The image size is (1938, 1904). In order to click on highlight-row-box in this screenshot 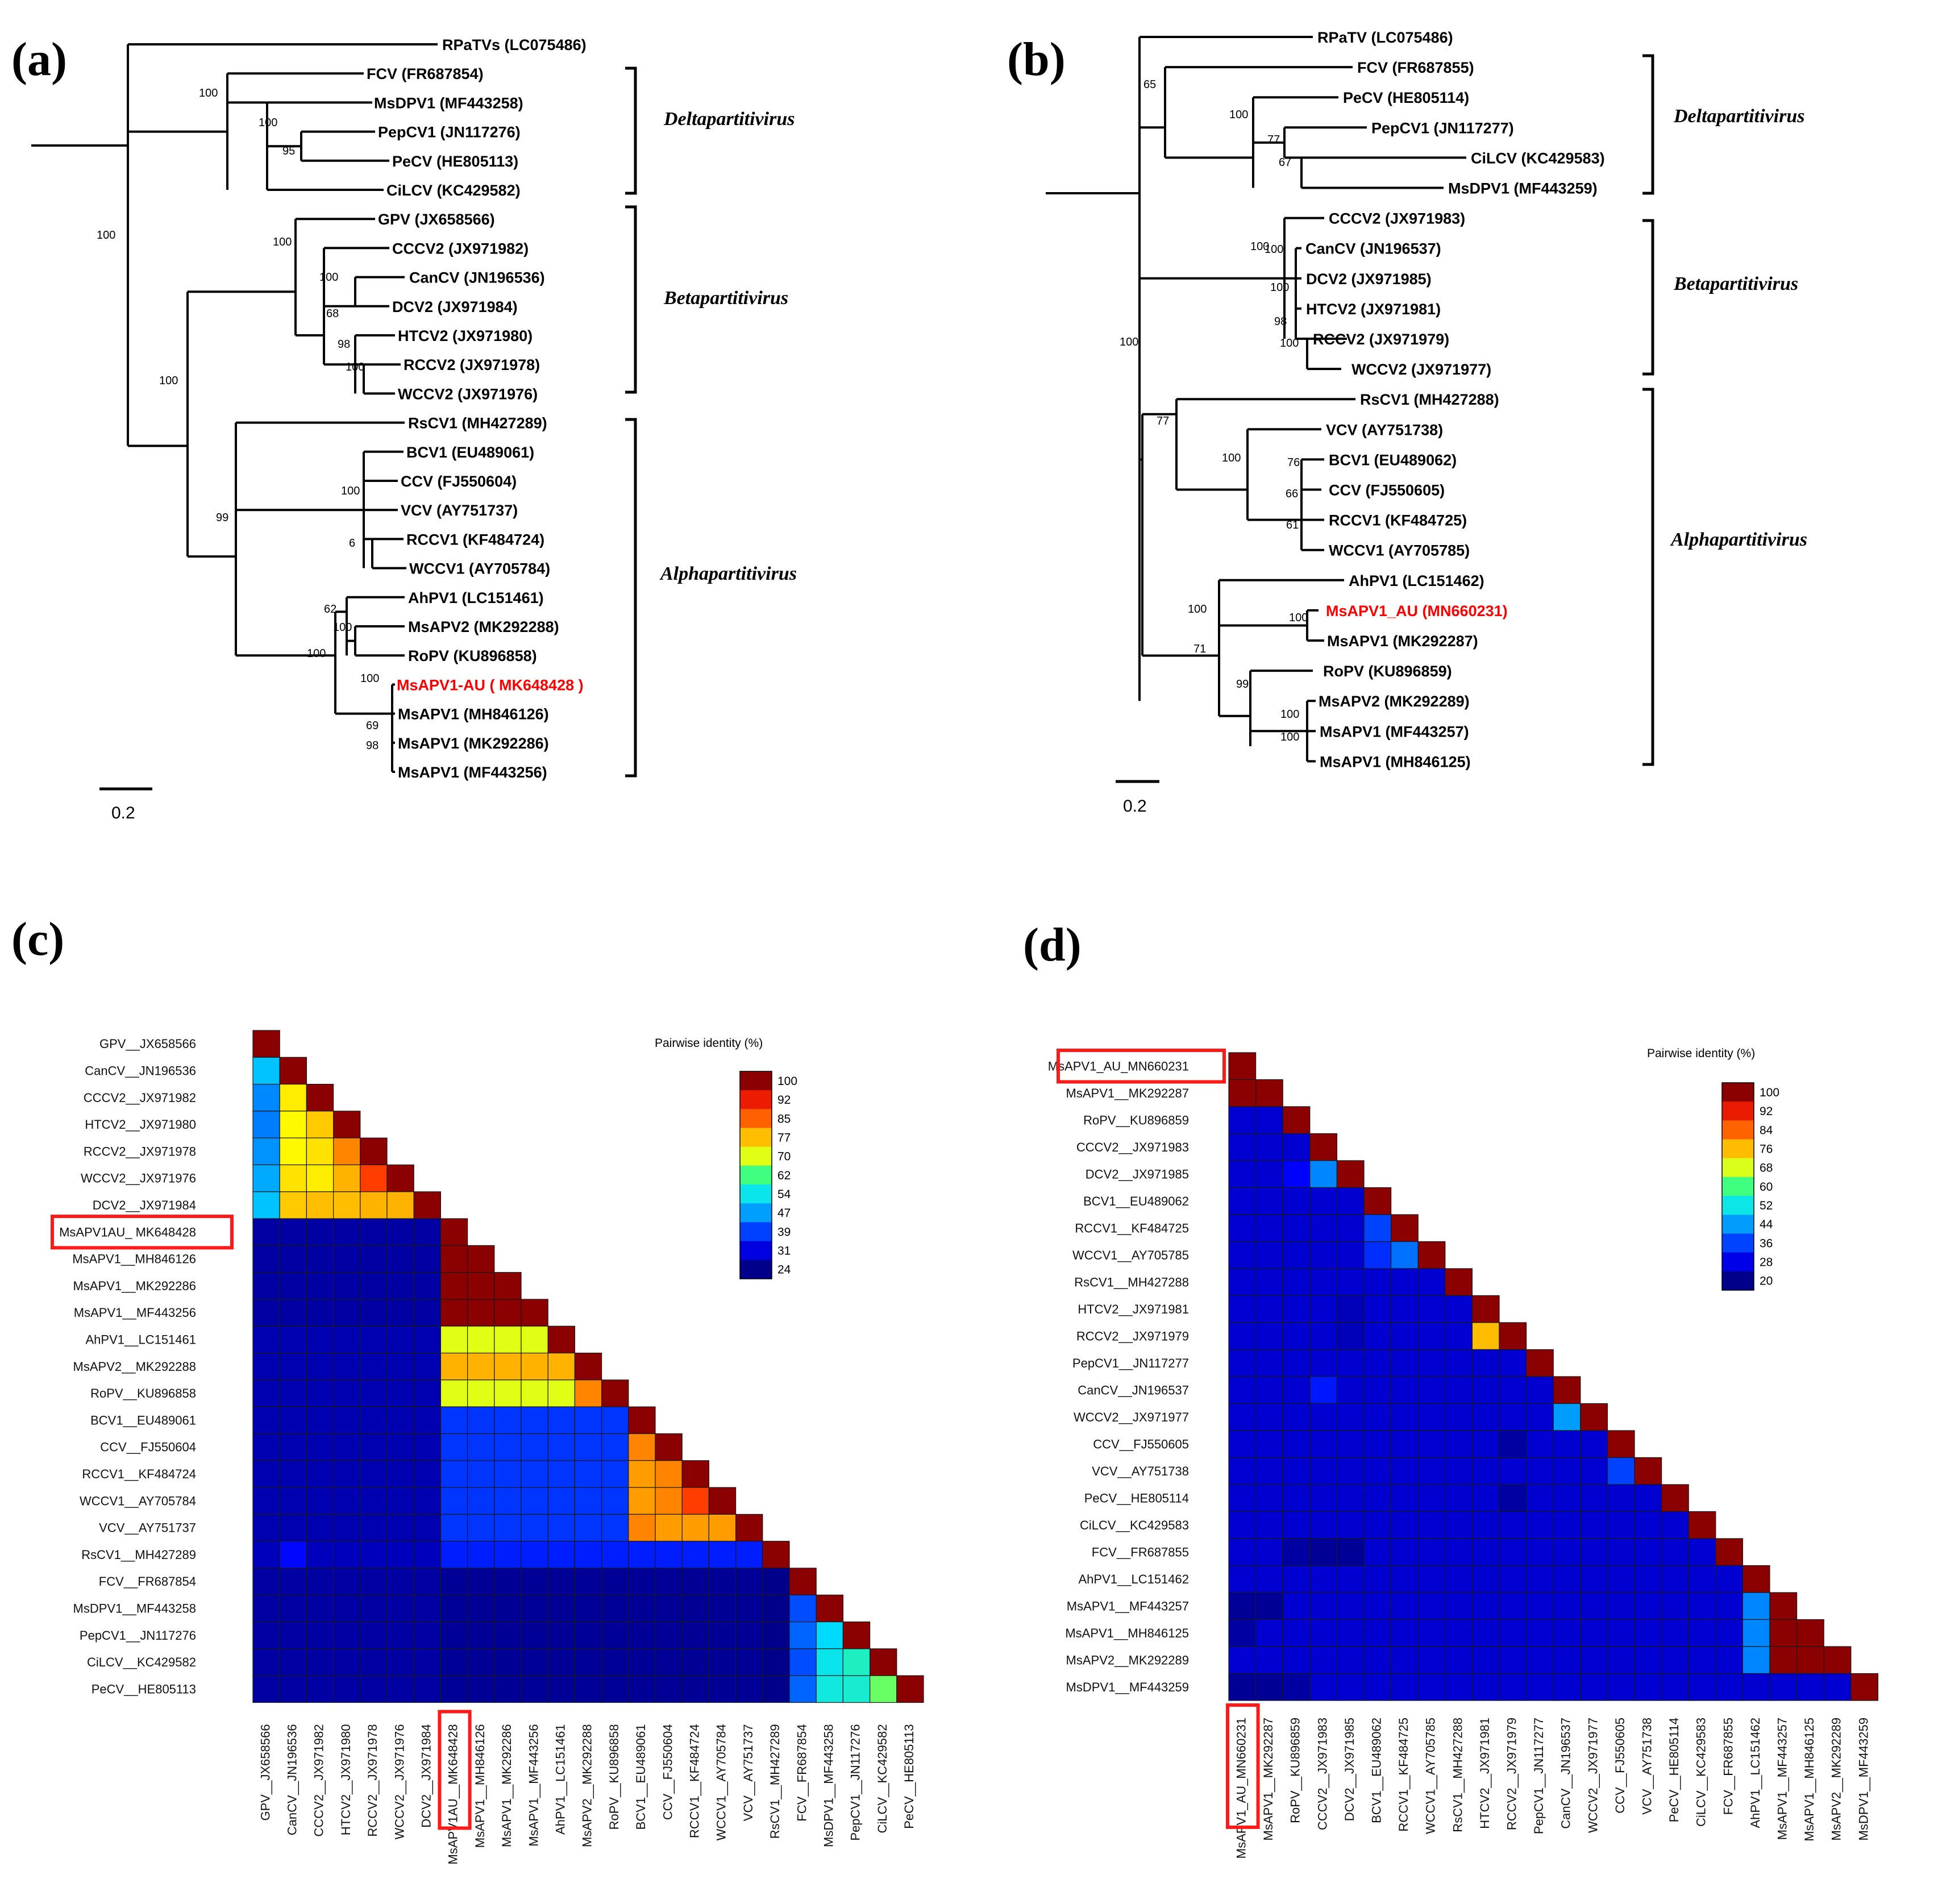, I will do `click(143, 1233)`.